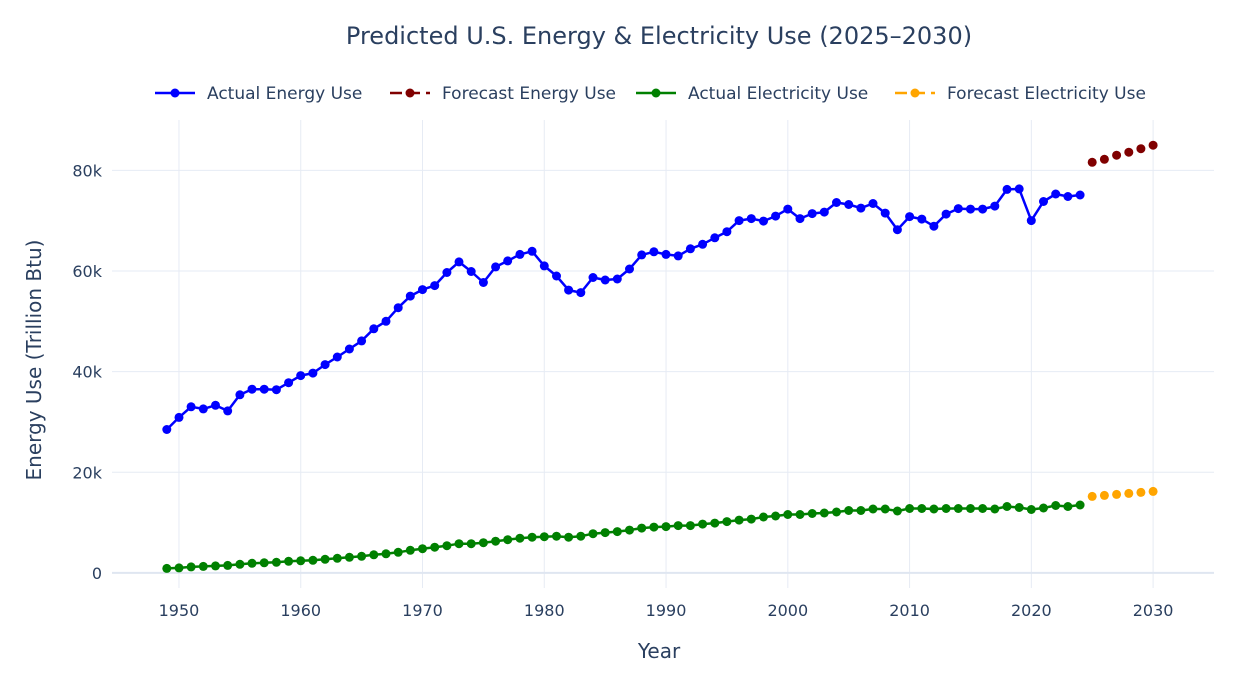 This screenshot has height=680, width=1234. I want to click on series-actual-electricity-use, so click(623, 536).